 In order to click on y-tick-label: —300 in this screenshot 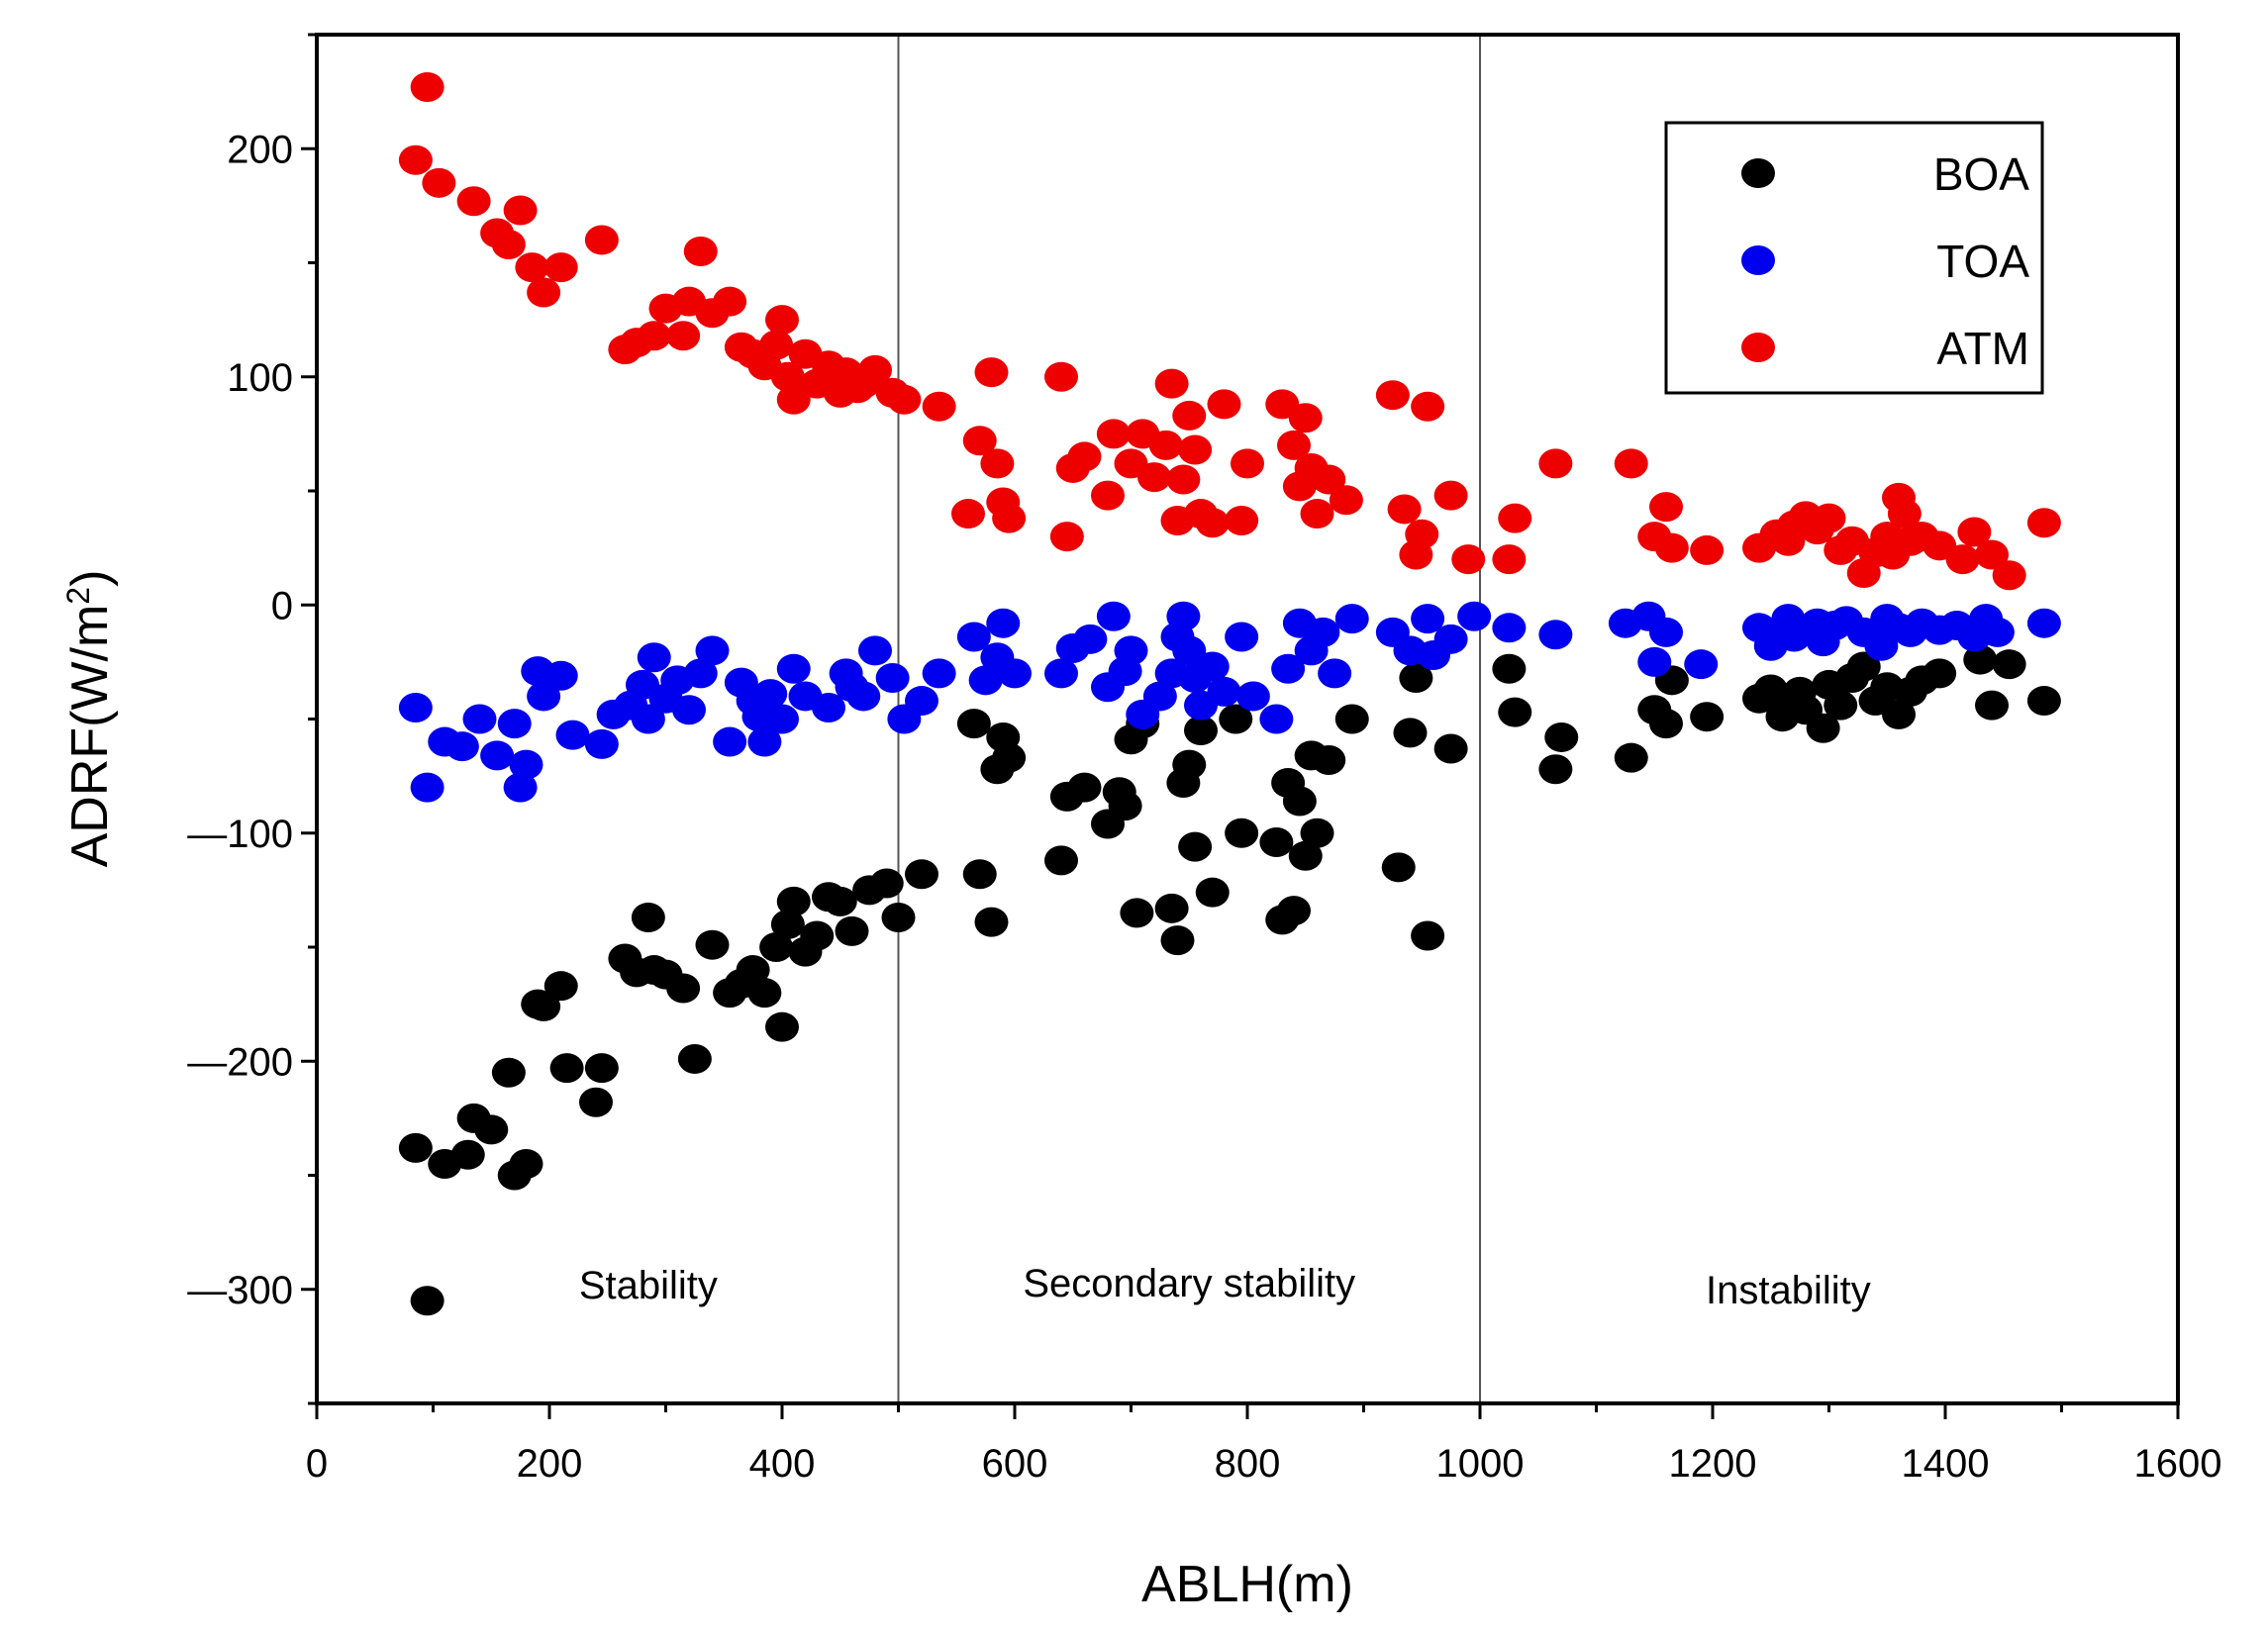, I will do `click(240, 1290)`.